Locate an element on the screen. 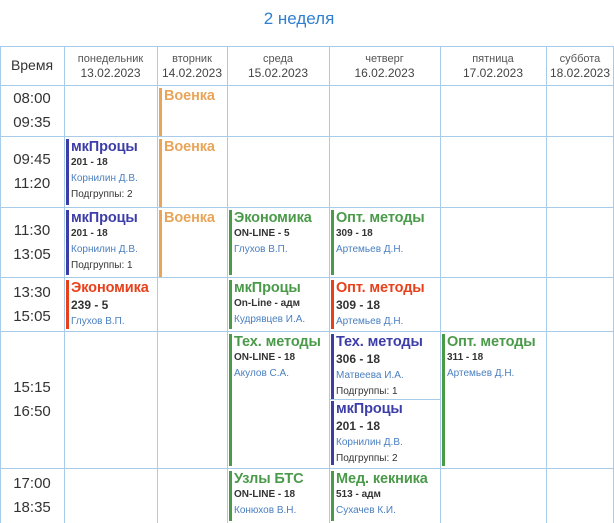 This screenshot has width=614, height=523. day-name: четверг is located at coordinates (384, 59).